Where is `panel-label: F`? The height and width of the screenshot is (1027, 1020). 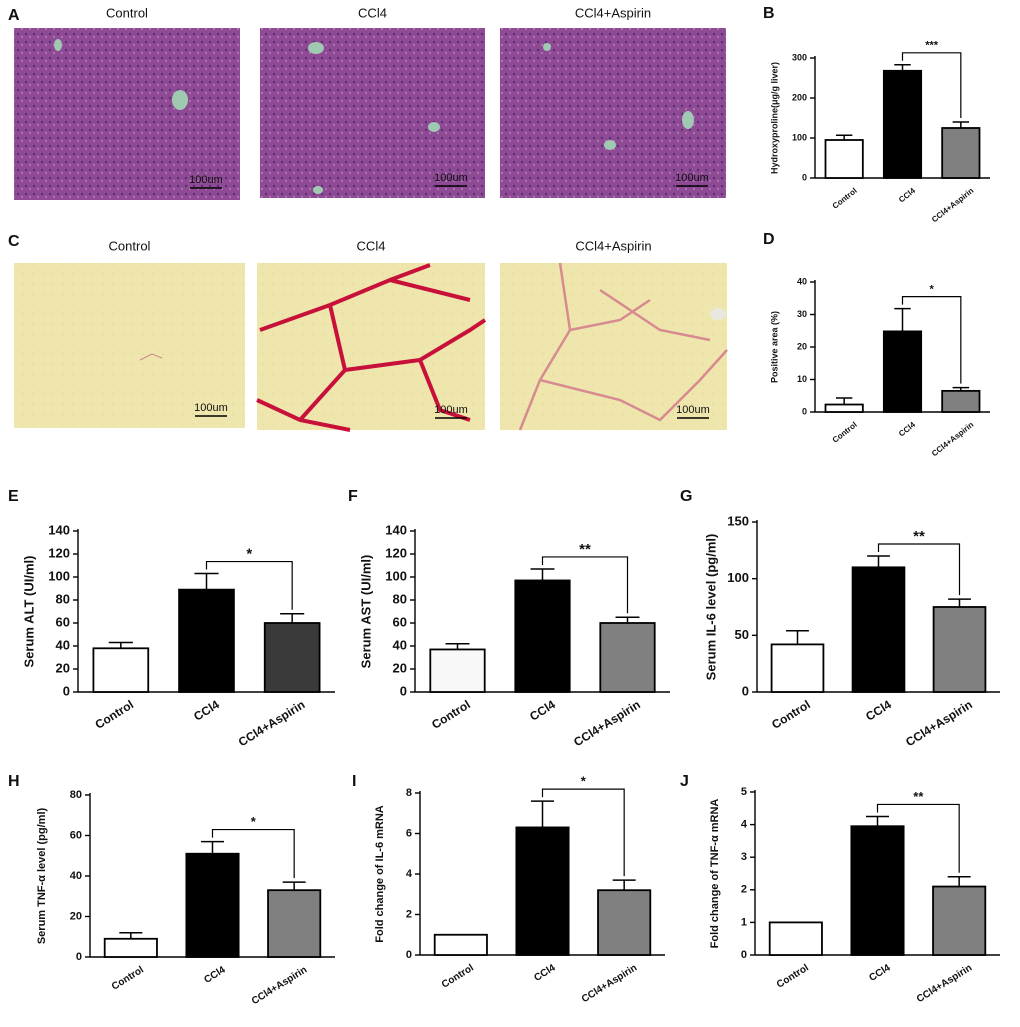 panel-label: F is located at coordinates (353, 496).